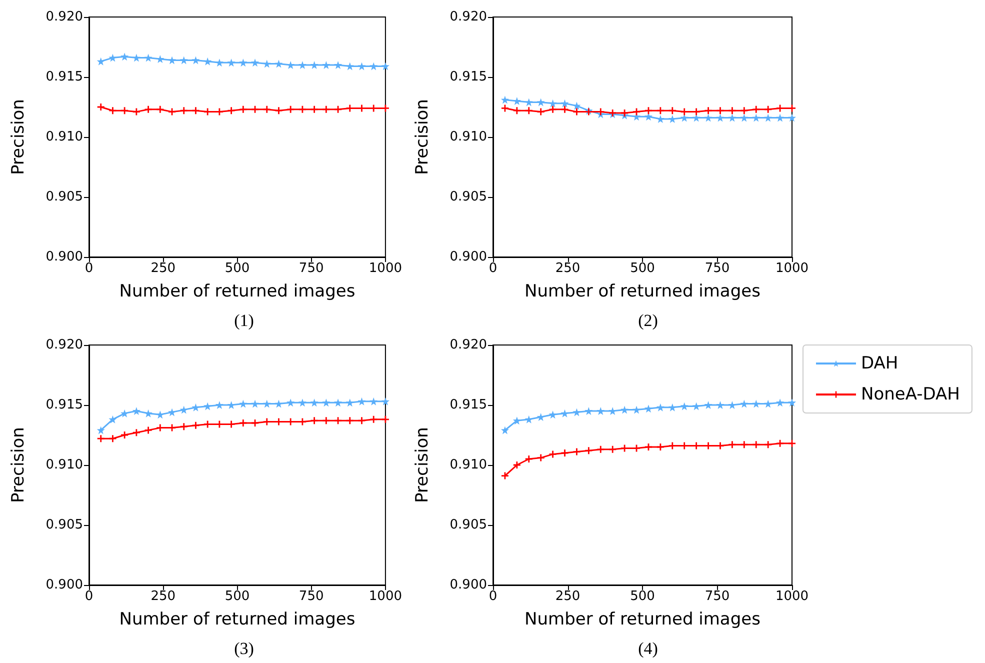 The height and width of the screenshot is (663, 985). I want to click on x-tick-label: 0, so click(493, 268).